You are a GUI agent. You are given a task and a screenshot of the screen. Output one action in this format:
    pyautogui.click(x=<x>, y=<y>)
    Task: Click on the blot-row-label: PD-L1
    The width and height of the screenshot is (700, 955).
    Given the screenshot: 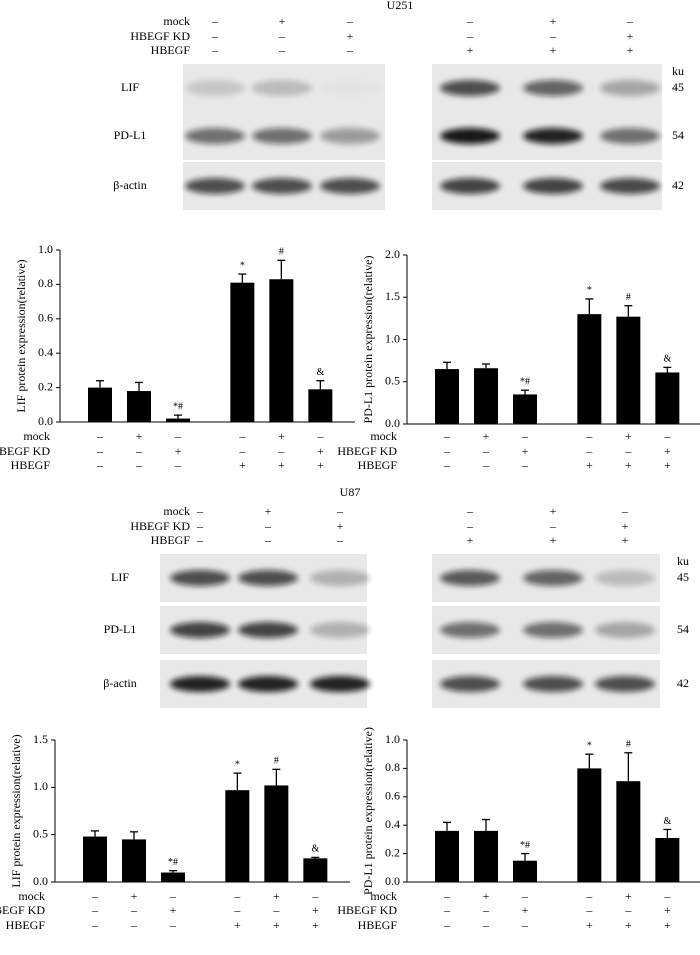 What is the action you would take?
    pyautogui.click(x=130, y=135)
    